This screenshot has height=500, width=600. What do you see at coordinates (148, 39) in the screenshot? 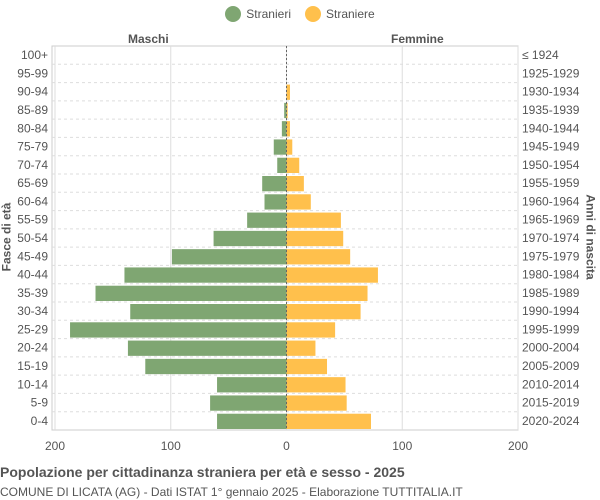
I see `left-header: Maschi` at bounding box center [148, 39].